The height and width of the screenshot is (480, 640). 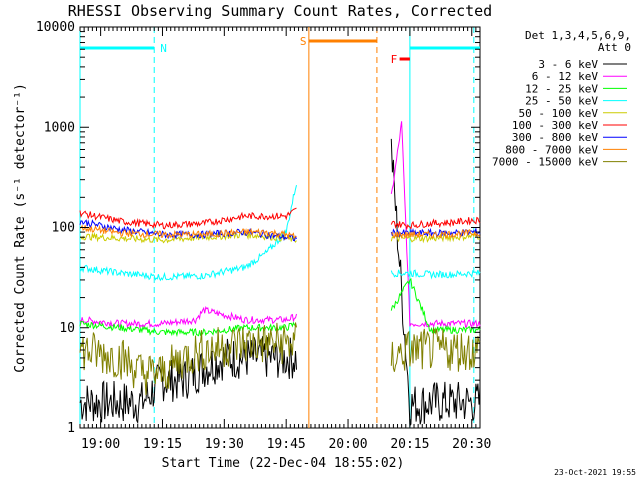 What do you see at coordinates (435, 306) in the screenshot?
I see `series-line-12-25-kev-after-gap` at bounding box center [435, 306].